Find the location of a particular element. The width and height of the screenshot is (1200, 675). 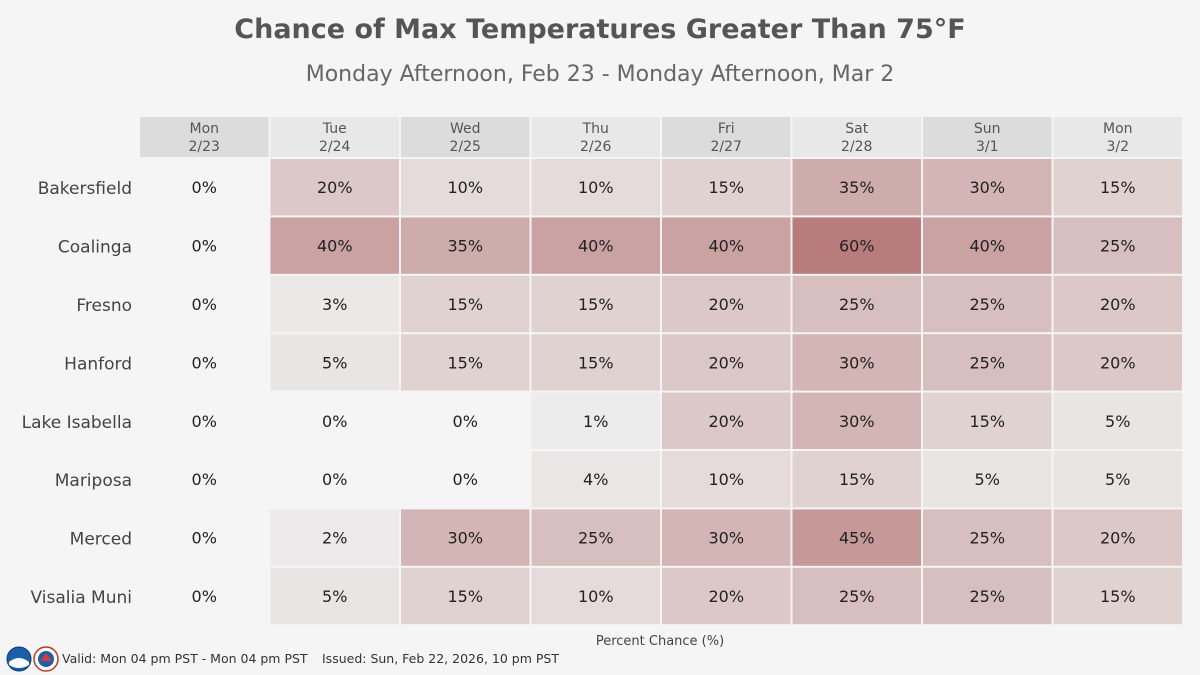

issued-time-text: Issued: Sun, Feb 22, 2026, 10 pm PST is located at coordinates (440, 658).